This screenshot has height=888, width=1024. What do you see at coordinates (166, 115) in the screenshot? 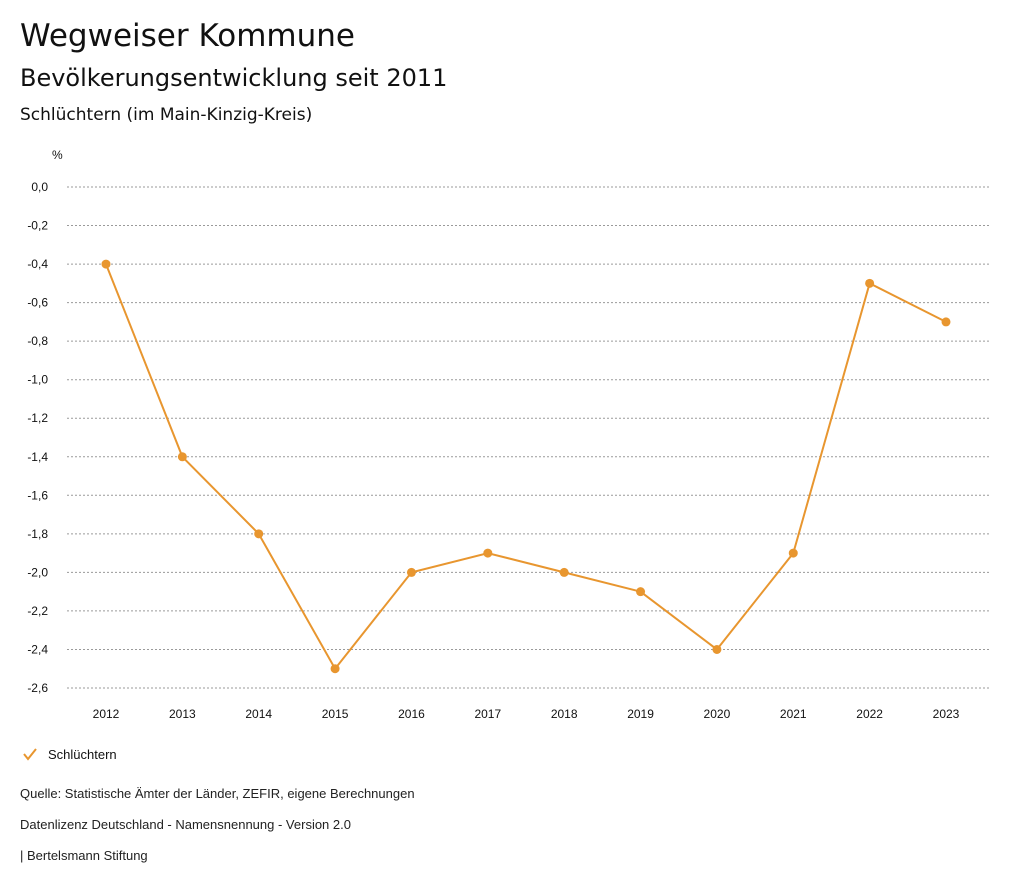
I see `region-label: Schlüchtern (im Main-Kinzig-Kreis)` at bounding box center [166, 115].